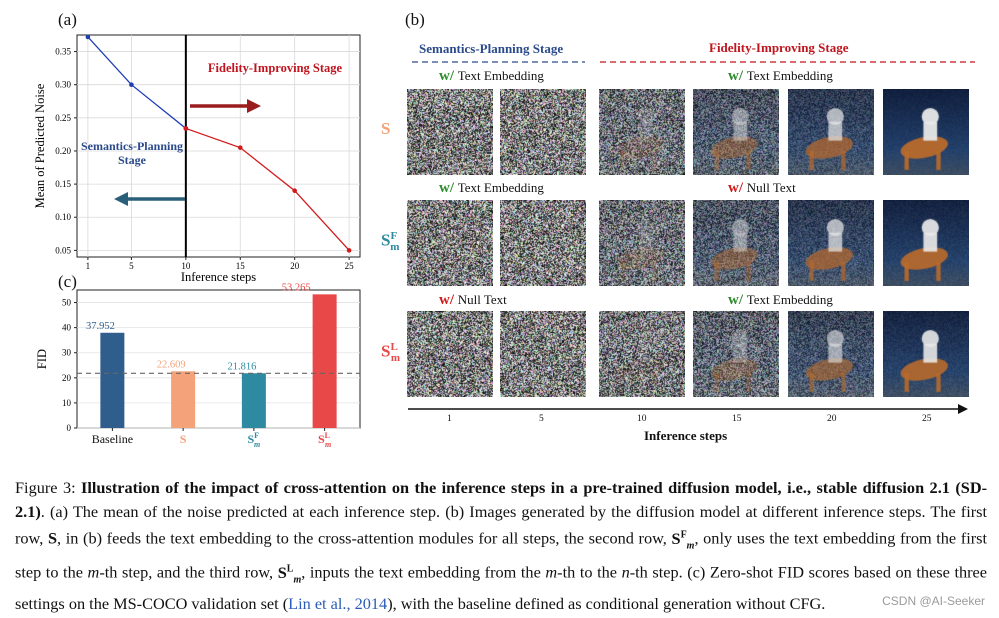  I want to click on y-tick-label: 0.35, so click(63, 52).